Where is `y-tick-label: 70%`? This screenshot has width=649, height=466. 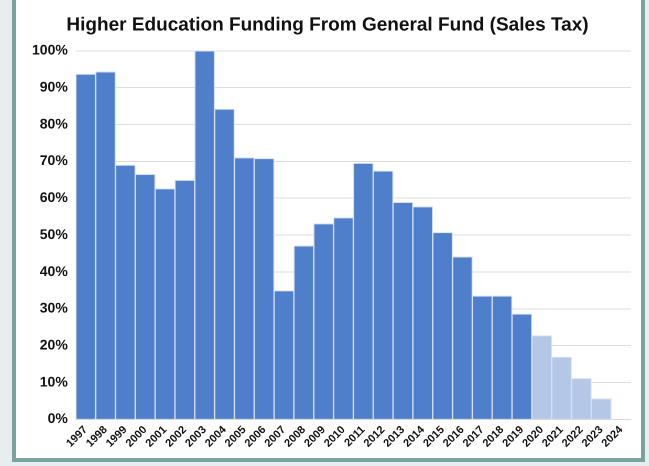 y-tick-label: 70% is located at coordinates (54, 160).